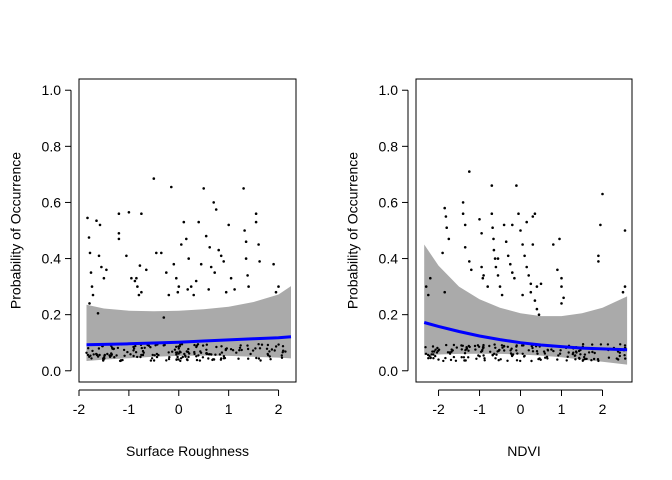 This screenshot has height=480, width=672. I want to click on x-tick-label: -1, so click(129, 409).